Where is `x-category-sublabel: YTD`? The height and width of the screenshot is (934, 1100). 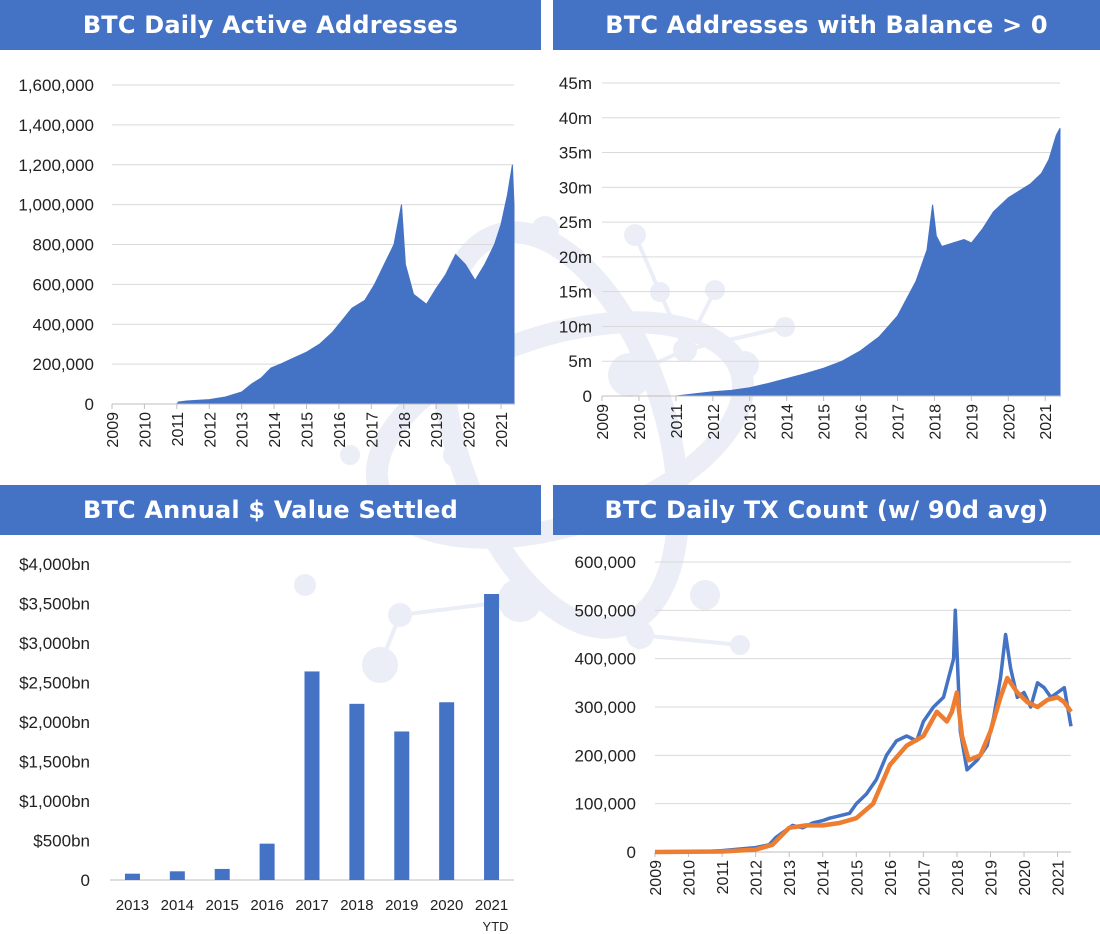 x-category-sublabel: YTD is located at coordinates (496, 926).